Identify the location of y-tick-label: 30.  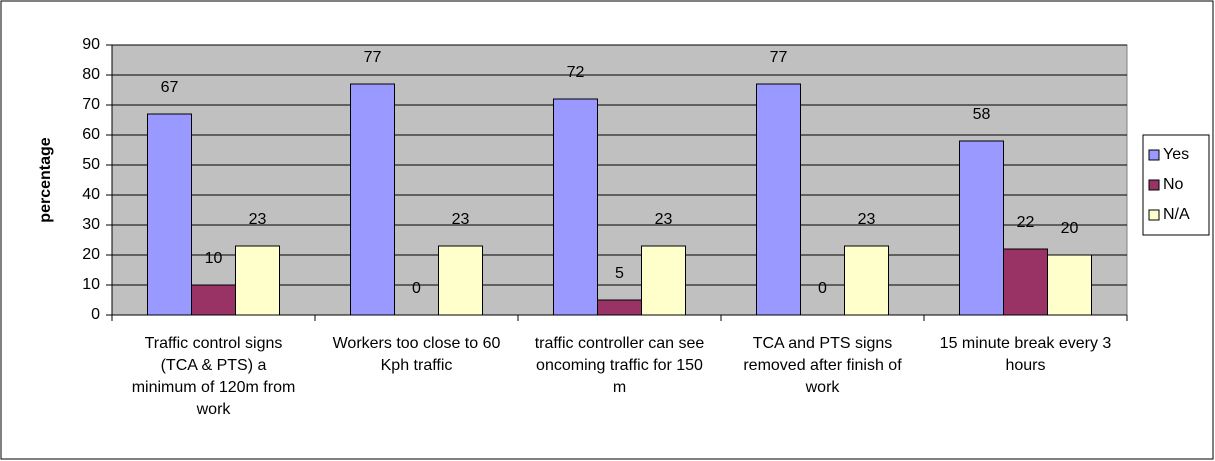
(91, 224).